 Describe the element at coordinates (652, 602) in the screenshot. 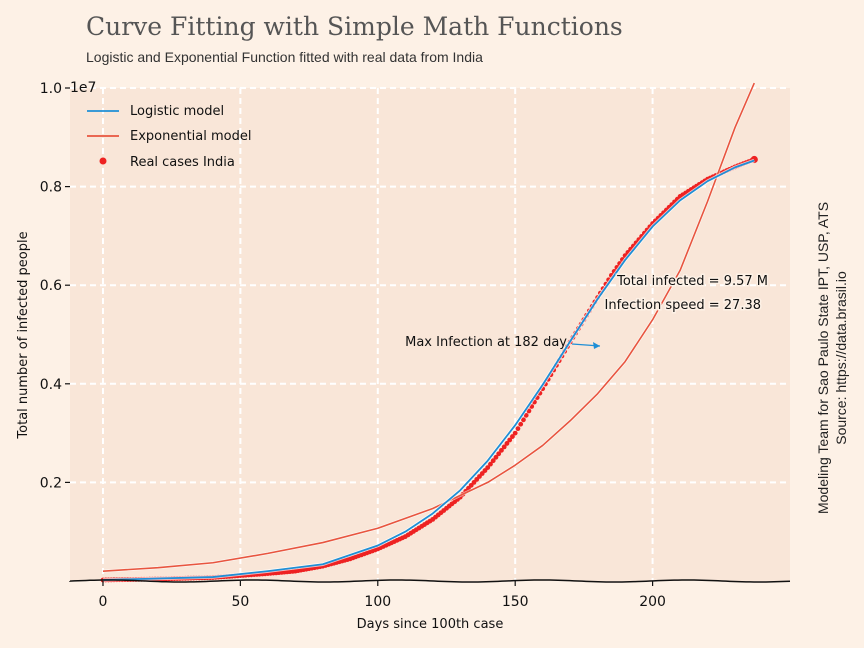

I see `x-tick-label: 200` at that location.